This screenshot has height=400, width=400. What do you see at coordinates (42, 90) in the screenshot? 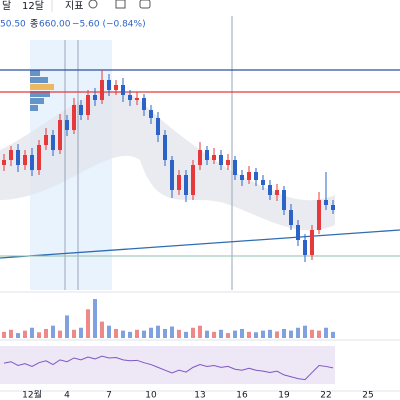
I see `volume-profile` at bounding box center [42, 90].